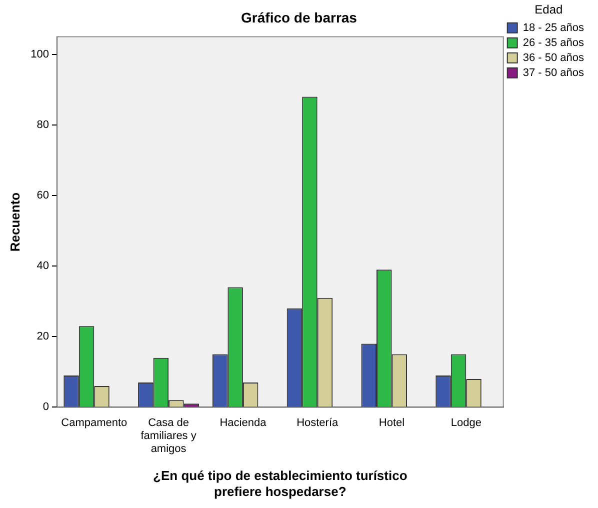 This screenshot has height=508, width=598. I want to click on legend-title: Edad, so click(548, 9).